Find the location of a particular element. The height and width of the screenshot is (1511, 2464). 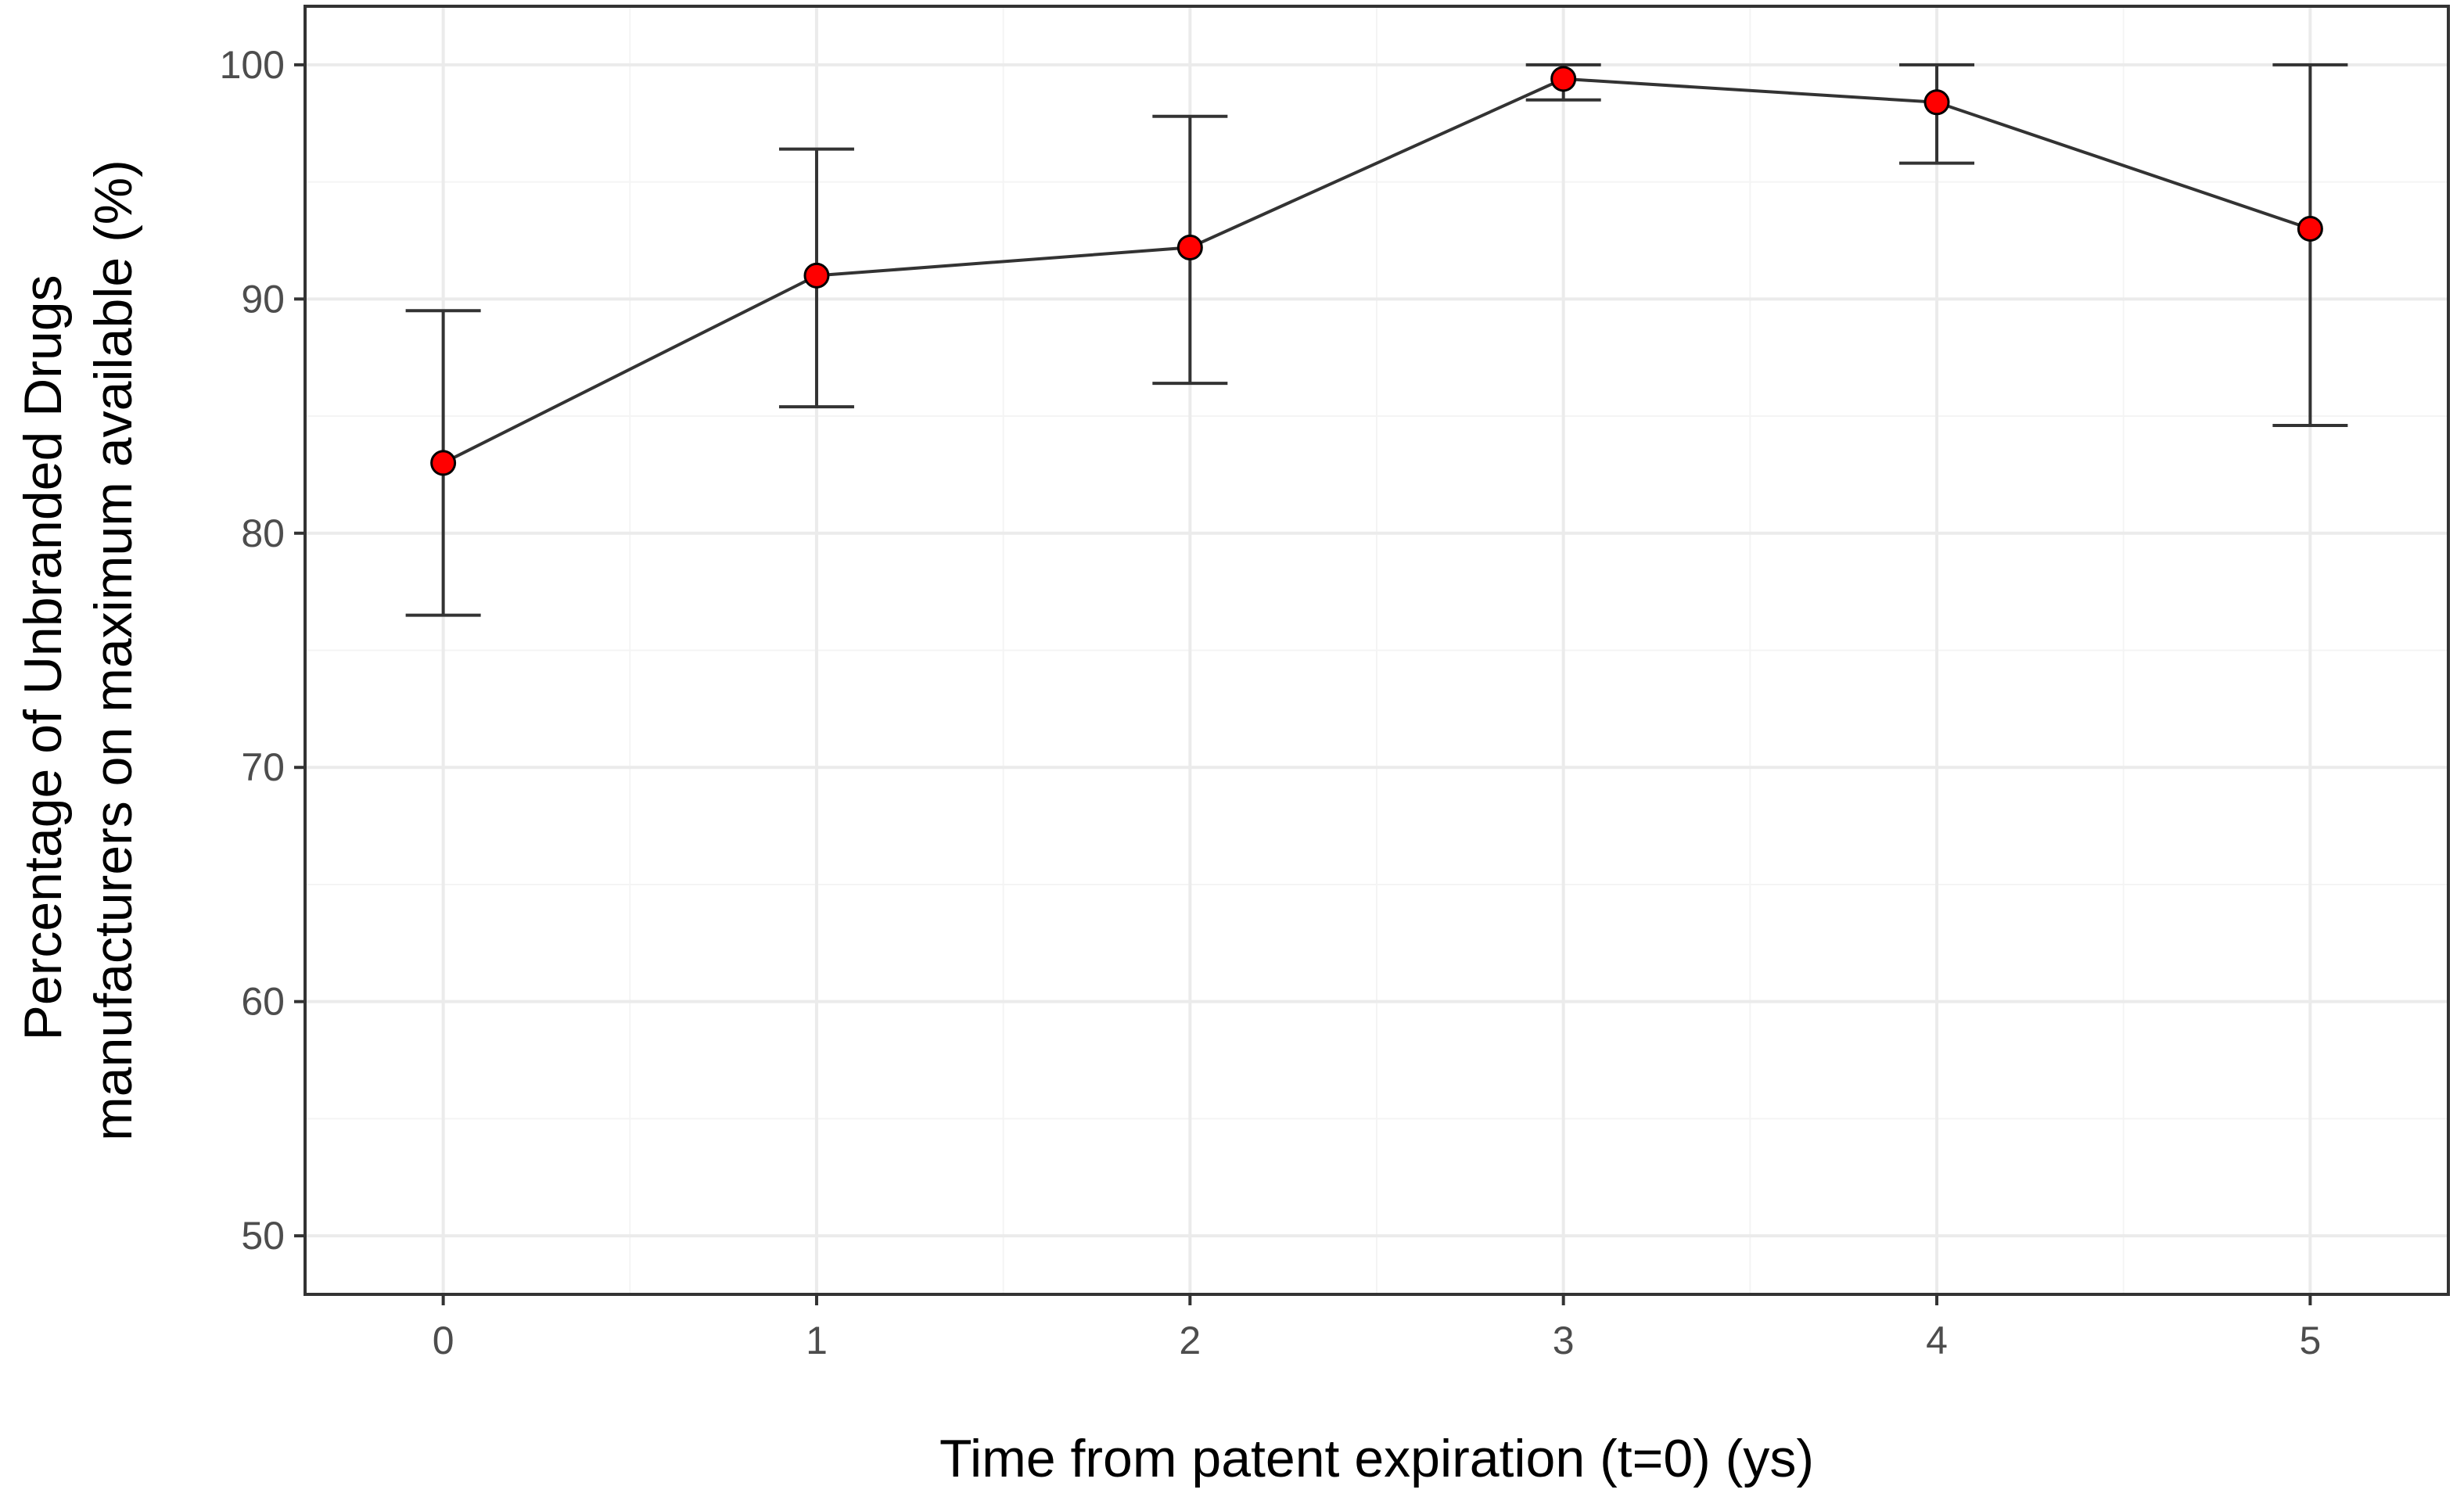

y-tick-label: 50 is located at coordinates (263, 1236).